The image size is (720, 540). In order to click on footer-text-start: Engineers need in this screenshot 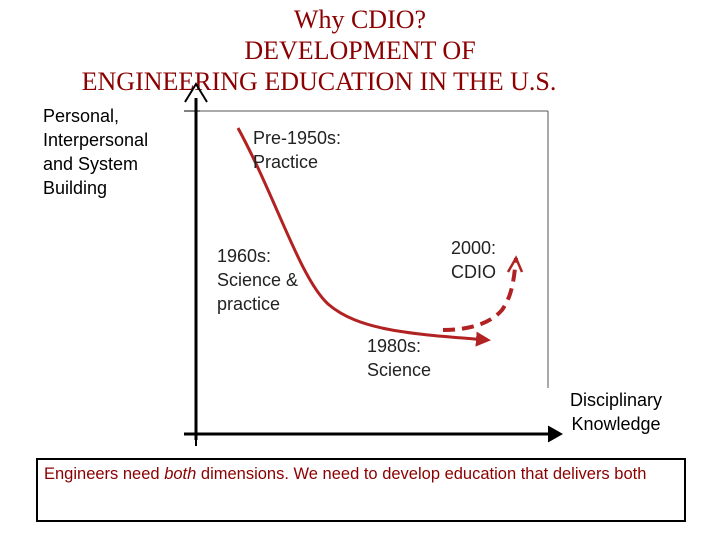, I will do `click(104, 474)`.